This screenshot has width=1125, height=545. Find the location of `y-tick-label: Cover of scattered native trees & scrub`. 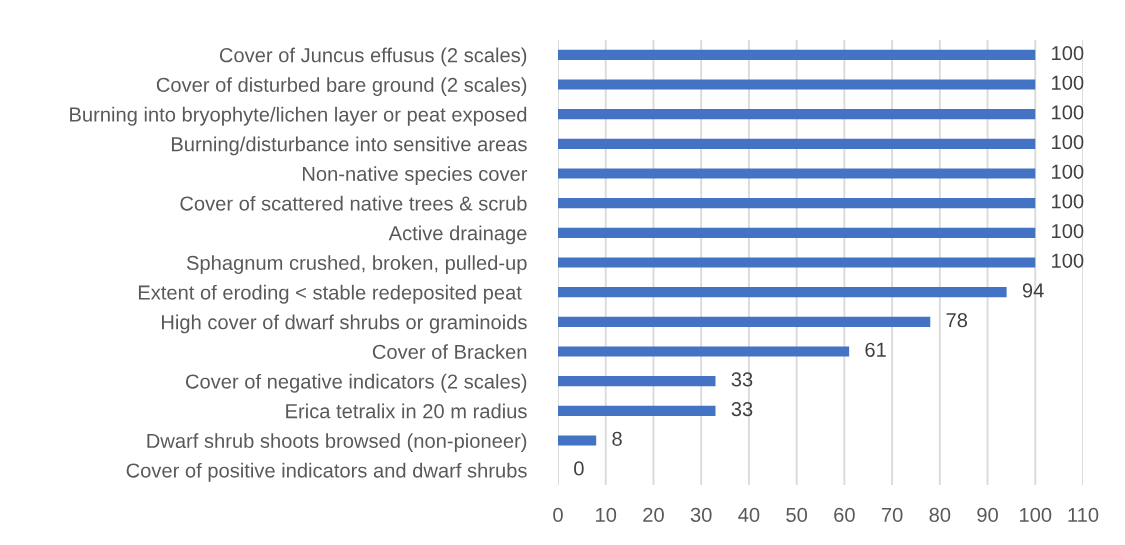

y-tick-label: Cover of scattered native trees & scrub is located at coordinates (353, 203).